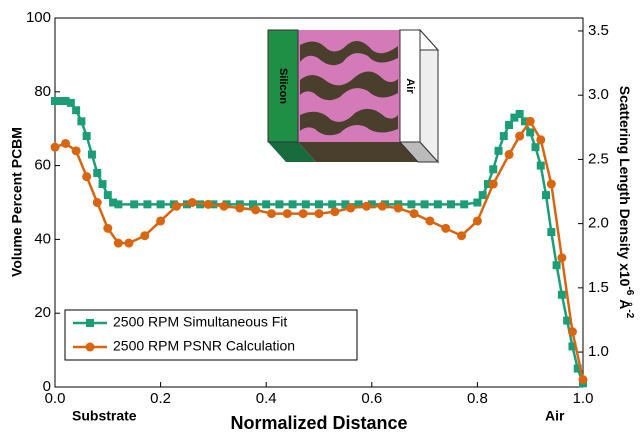 This screenshot has height=440, width=643. I want to click on y2-tick-label: 2.5, so click(598, 158).